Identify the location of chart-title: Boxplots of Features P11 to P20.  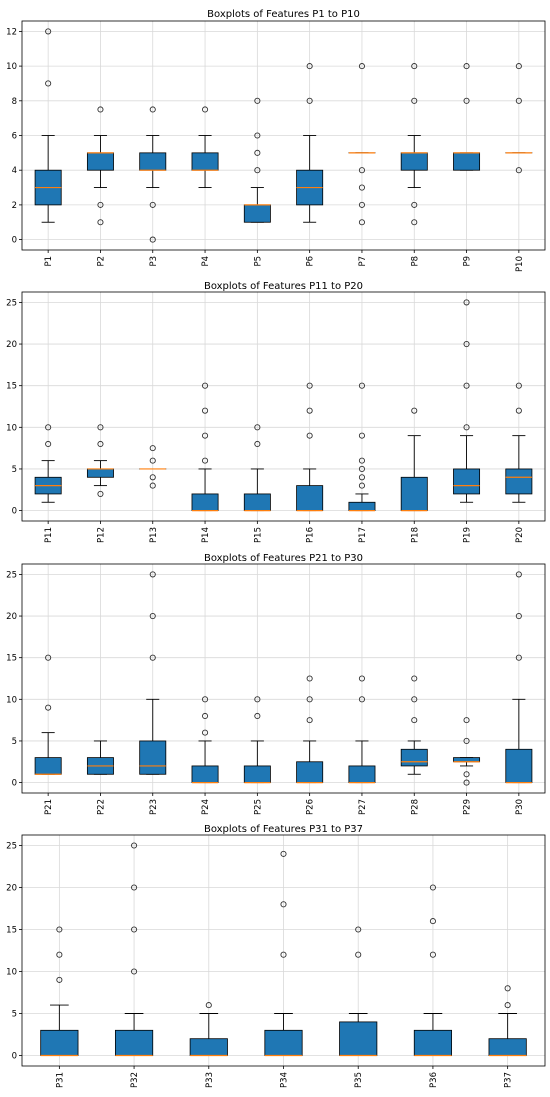
(283, 286).